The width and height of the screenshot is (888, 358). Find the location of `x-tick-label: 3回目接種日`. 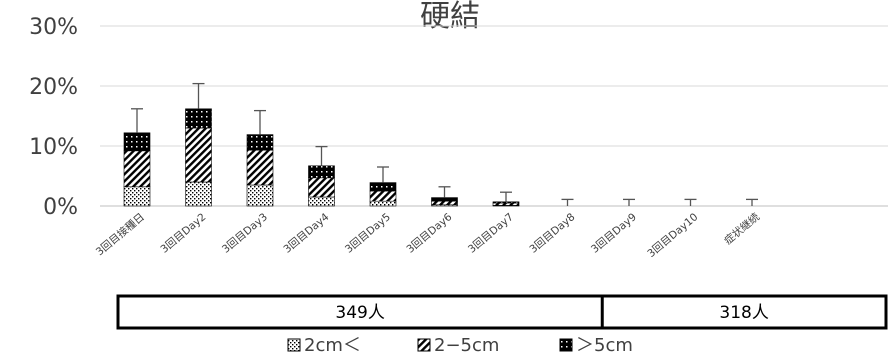

x-tick-label: 3回目接種日 is located at coordinates (120, 234).